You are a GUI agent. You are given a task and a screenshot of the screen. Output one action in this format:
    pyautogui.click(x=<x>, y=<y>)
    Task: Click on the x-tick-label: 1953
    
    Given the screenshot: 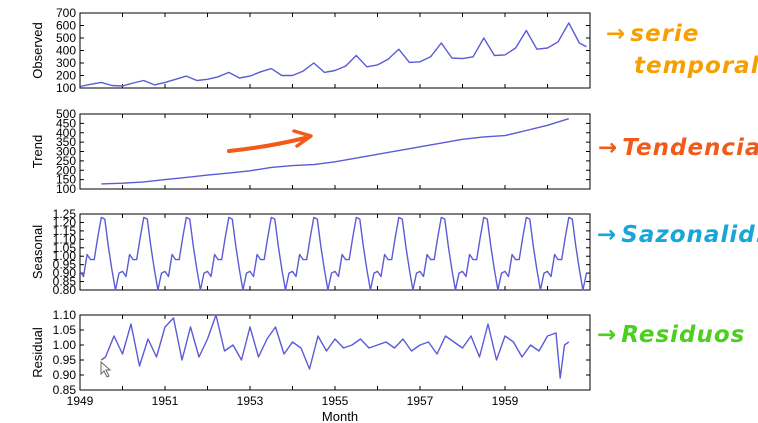 What is the action you would take?
    pyautogui.click(x=250, y=401)
    